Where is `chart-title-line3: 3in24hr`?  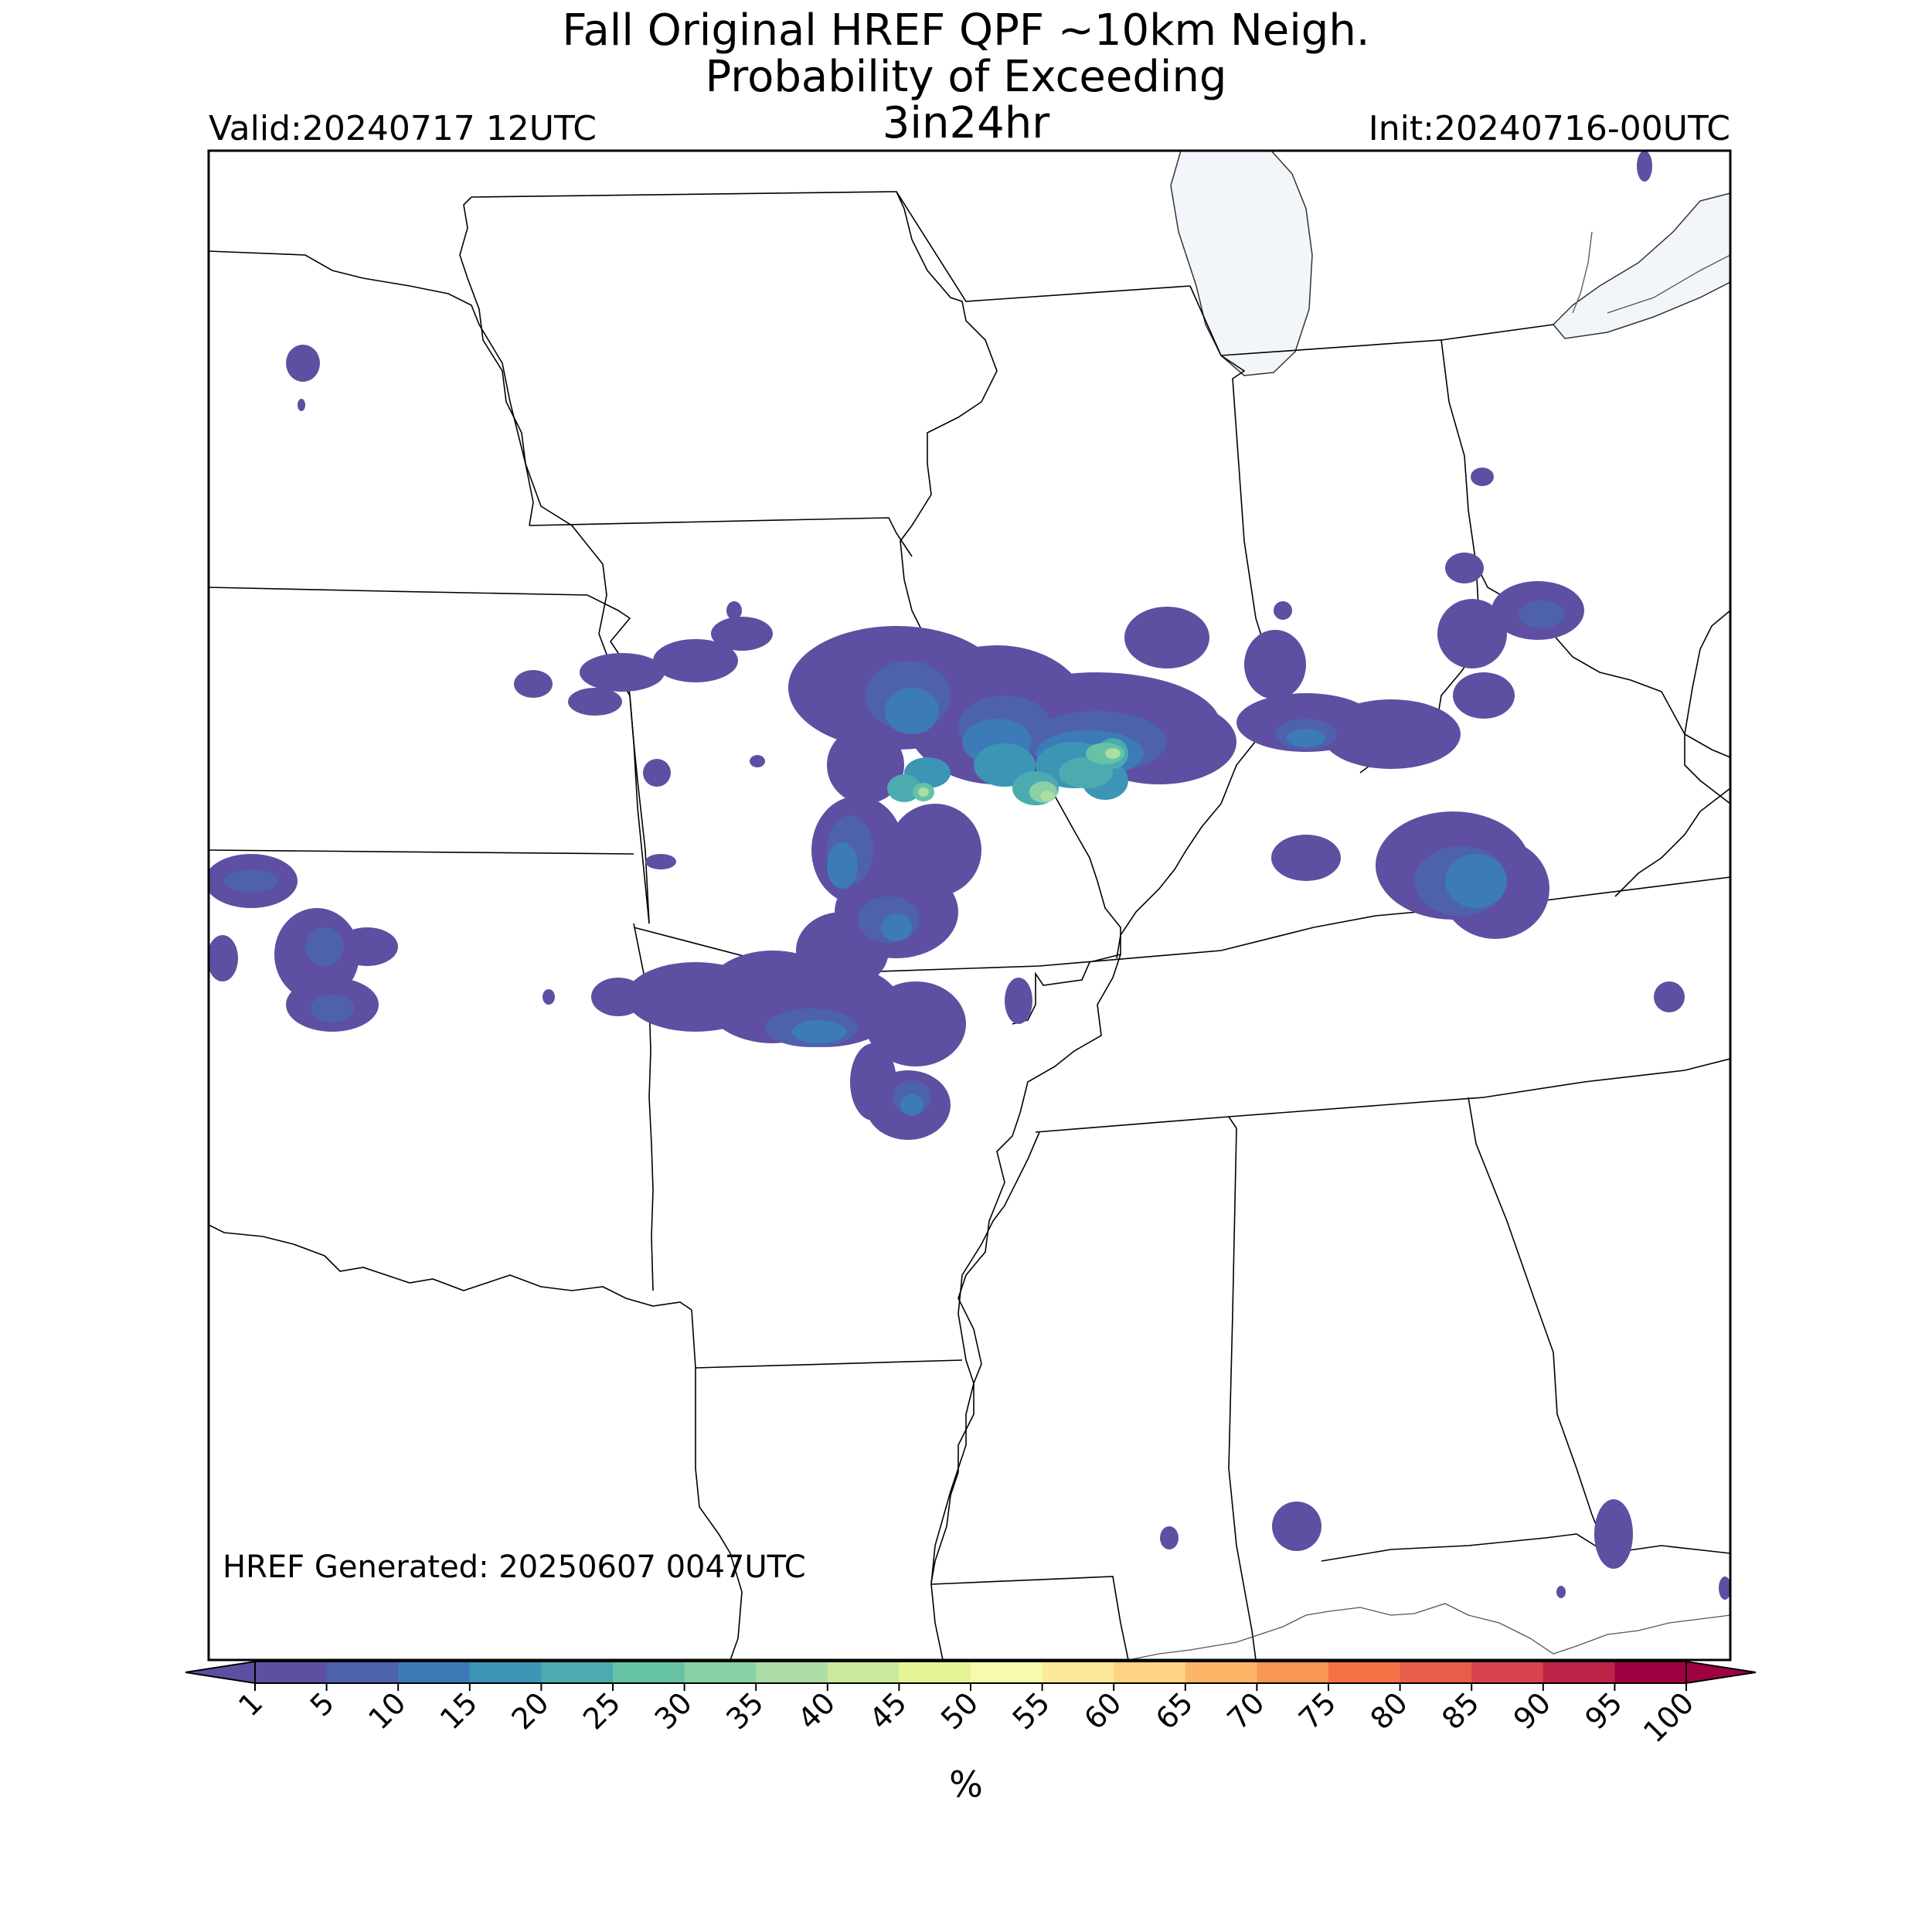 chart-title-line3: 3in24hr is located at coordinates (966, 123).